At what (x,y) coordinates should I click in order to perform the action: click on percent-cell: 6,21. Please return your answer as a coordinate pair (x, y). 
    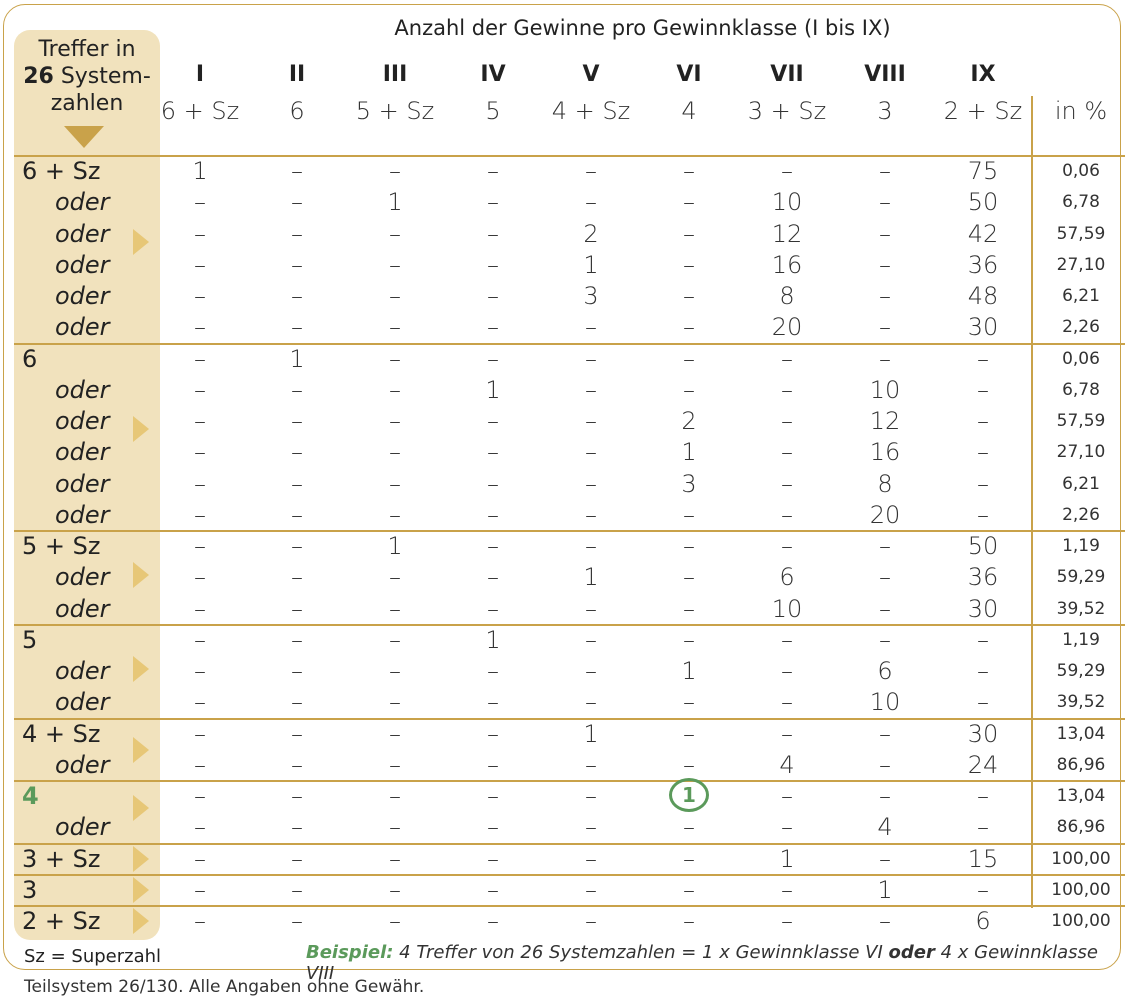
    Looking at the image, I should click on (1081, 296).